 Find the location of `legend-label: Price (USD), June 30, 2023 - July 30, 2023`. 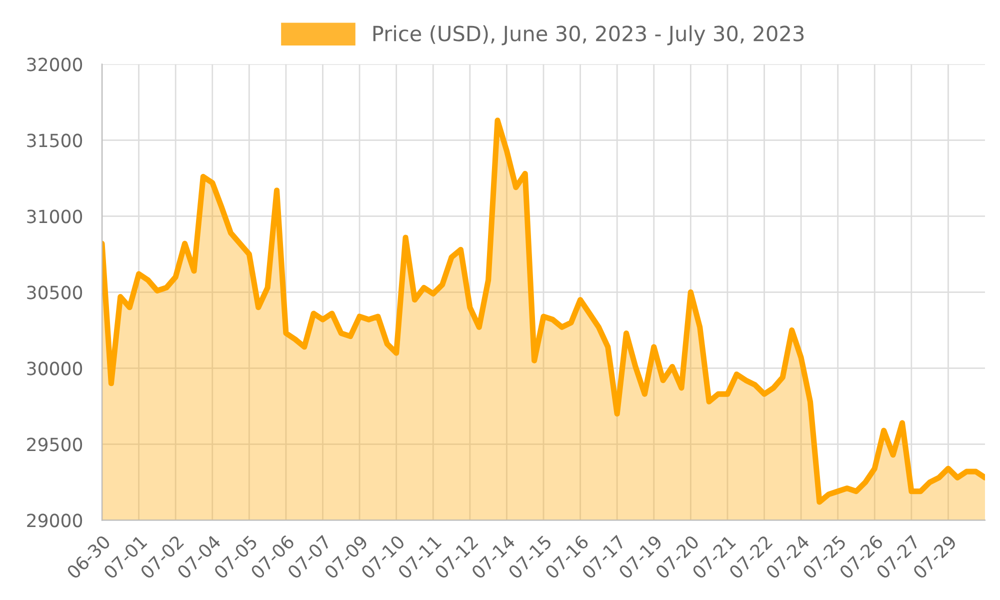

legend-label: Price (USD), June 30, 2023 - July 30, 2023 is located at coordinates (588, 35).